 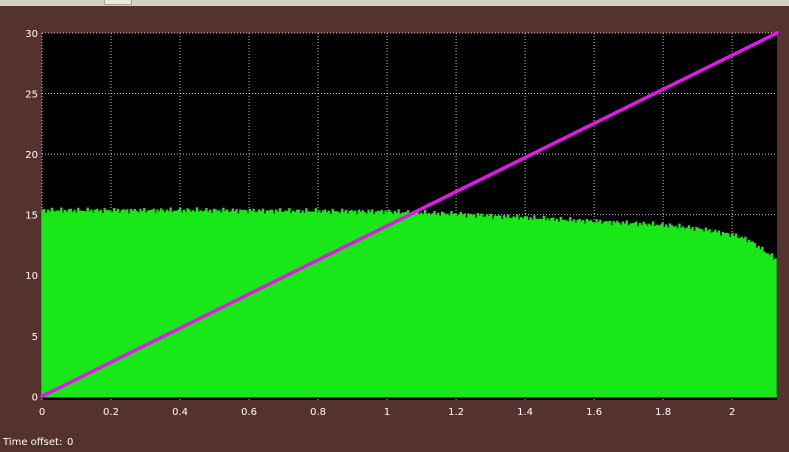 What do you see at coordinates (732, 412) in the screenshot?
I see `x-tick-label: 2` at bounding box center [732, 412].